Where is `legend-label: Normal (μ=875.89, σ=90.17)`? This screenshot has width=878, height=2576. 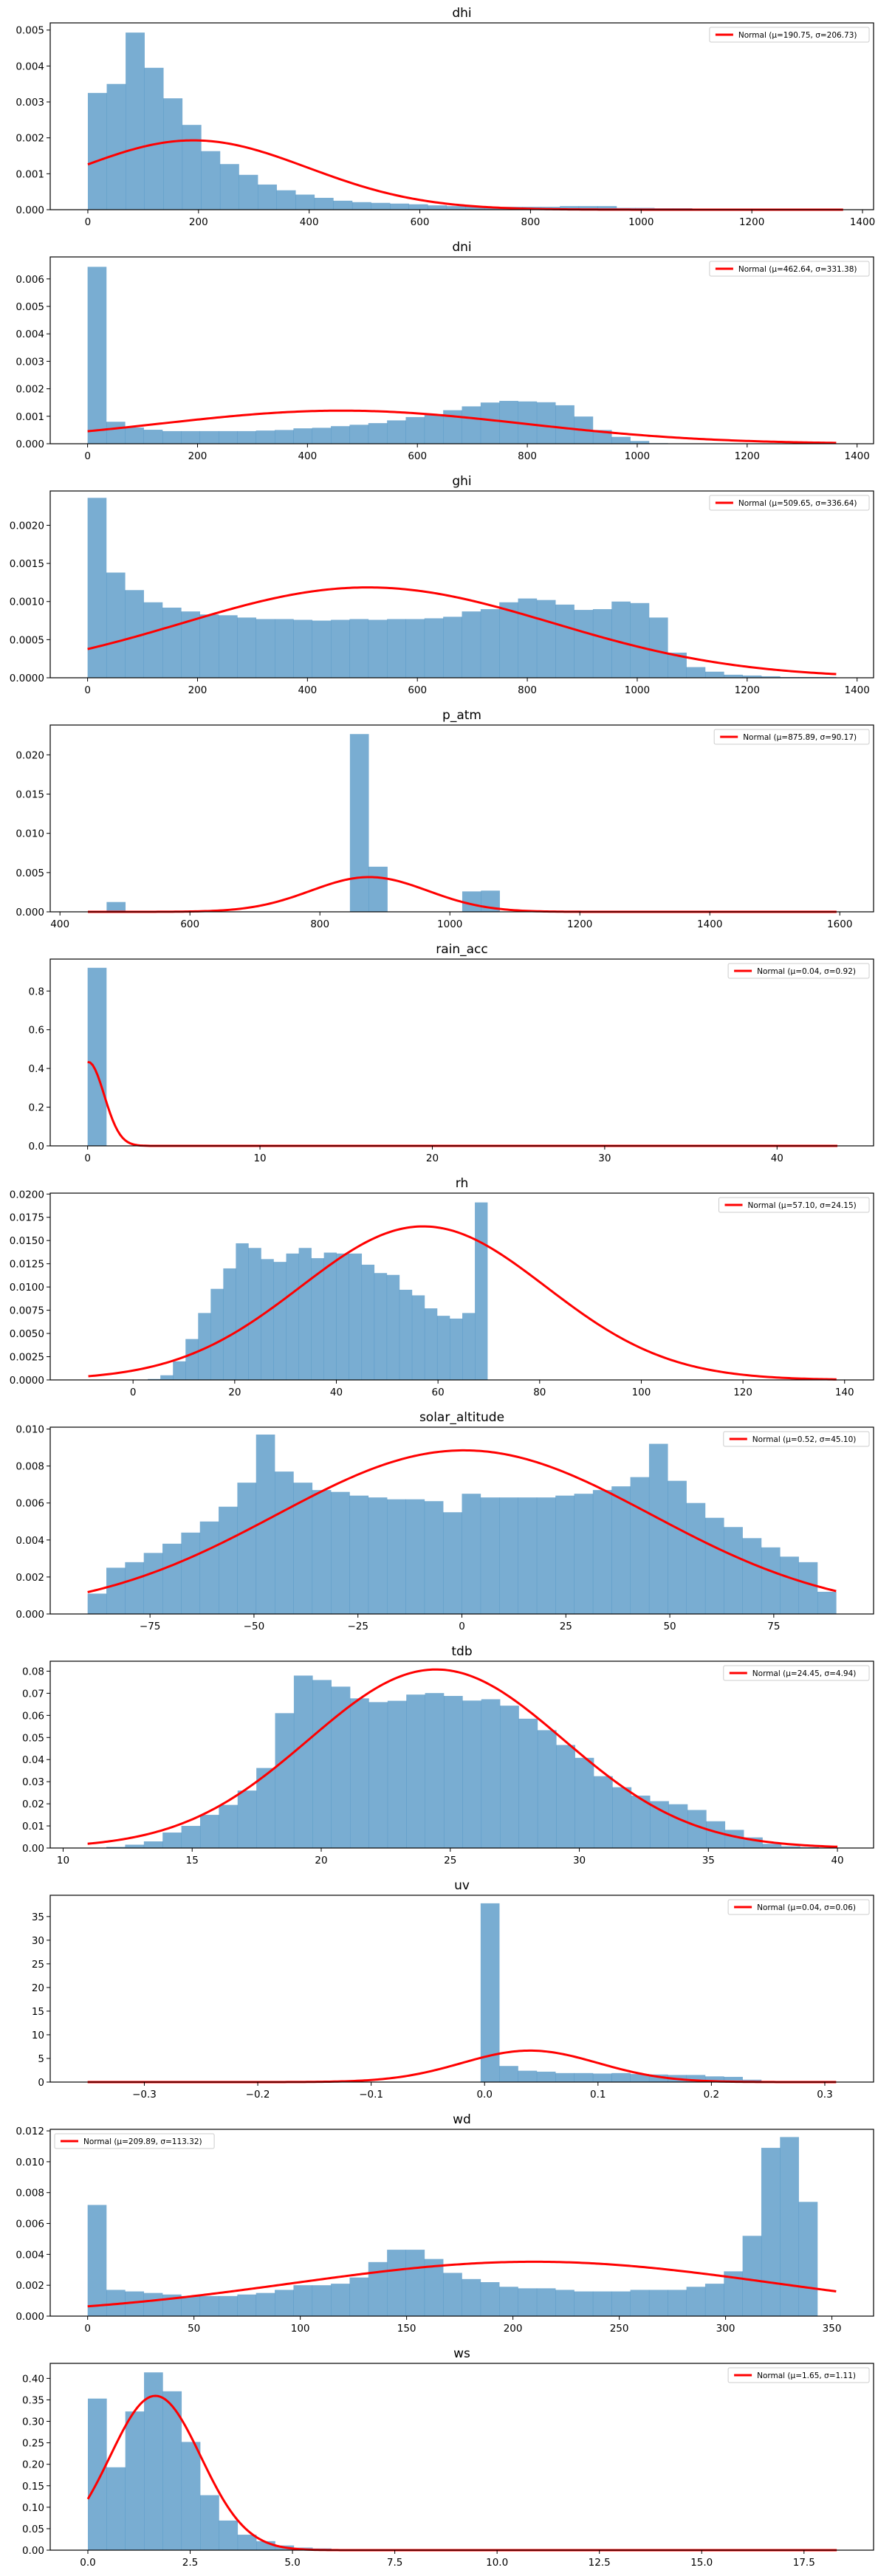 legend-label: Normal (μ=875.89, σ=90.17) is located at coordinates (800, 737).